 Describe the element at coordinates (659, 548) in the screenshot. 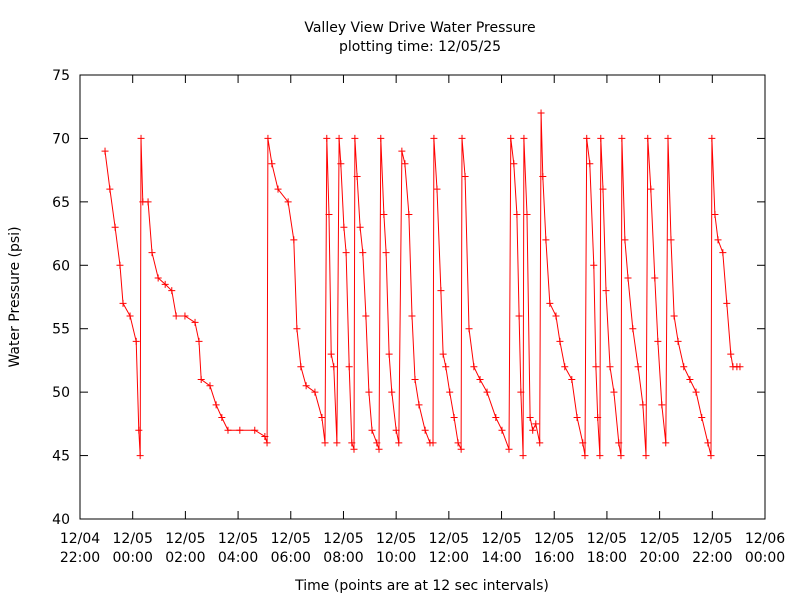

I see `x-tick-label: 12/05 20:00` at that location.